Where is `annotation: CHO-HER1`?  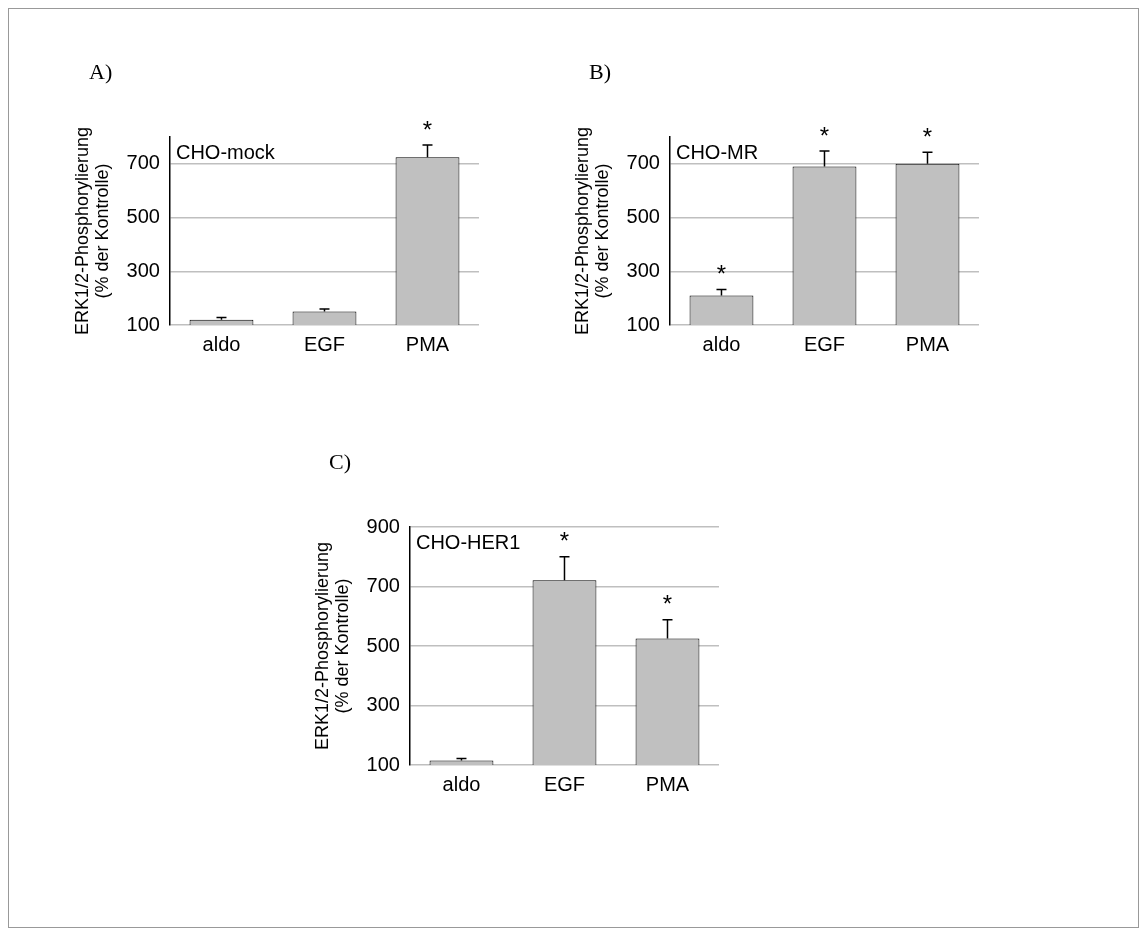 annotation: CHO-HER1 is located at coordinates (468, 541).